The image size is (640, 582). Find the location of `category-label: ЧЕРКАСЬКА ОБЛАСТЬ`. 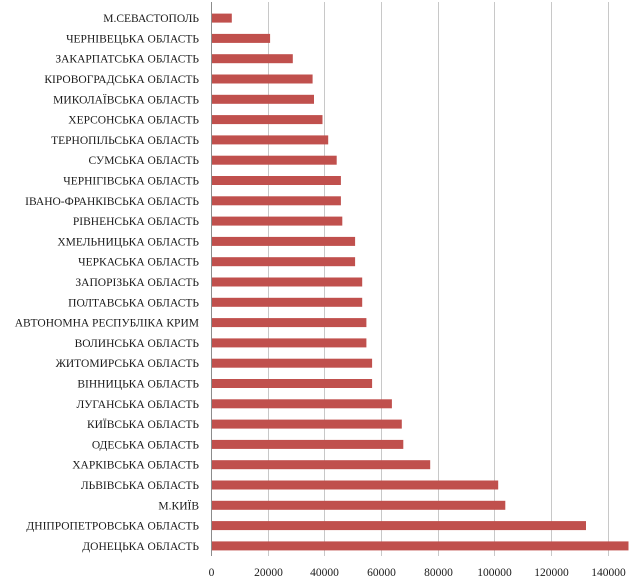

category-label: ЧЕРКАСЬКА ОБЛАСТЬ is located at coordinates (138, 263).